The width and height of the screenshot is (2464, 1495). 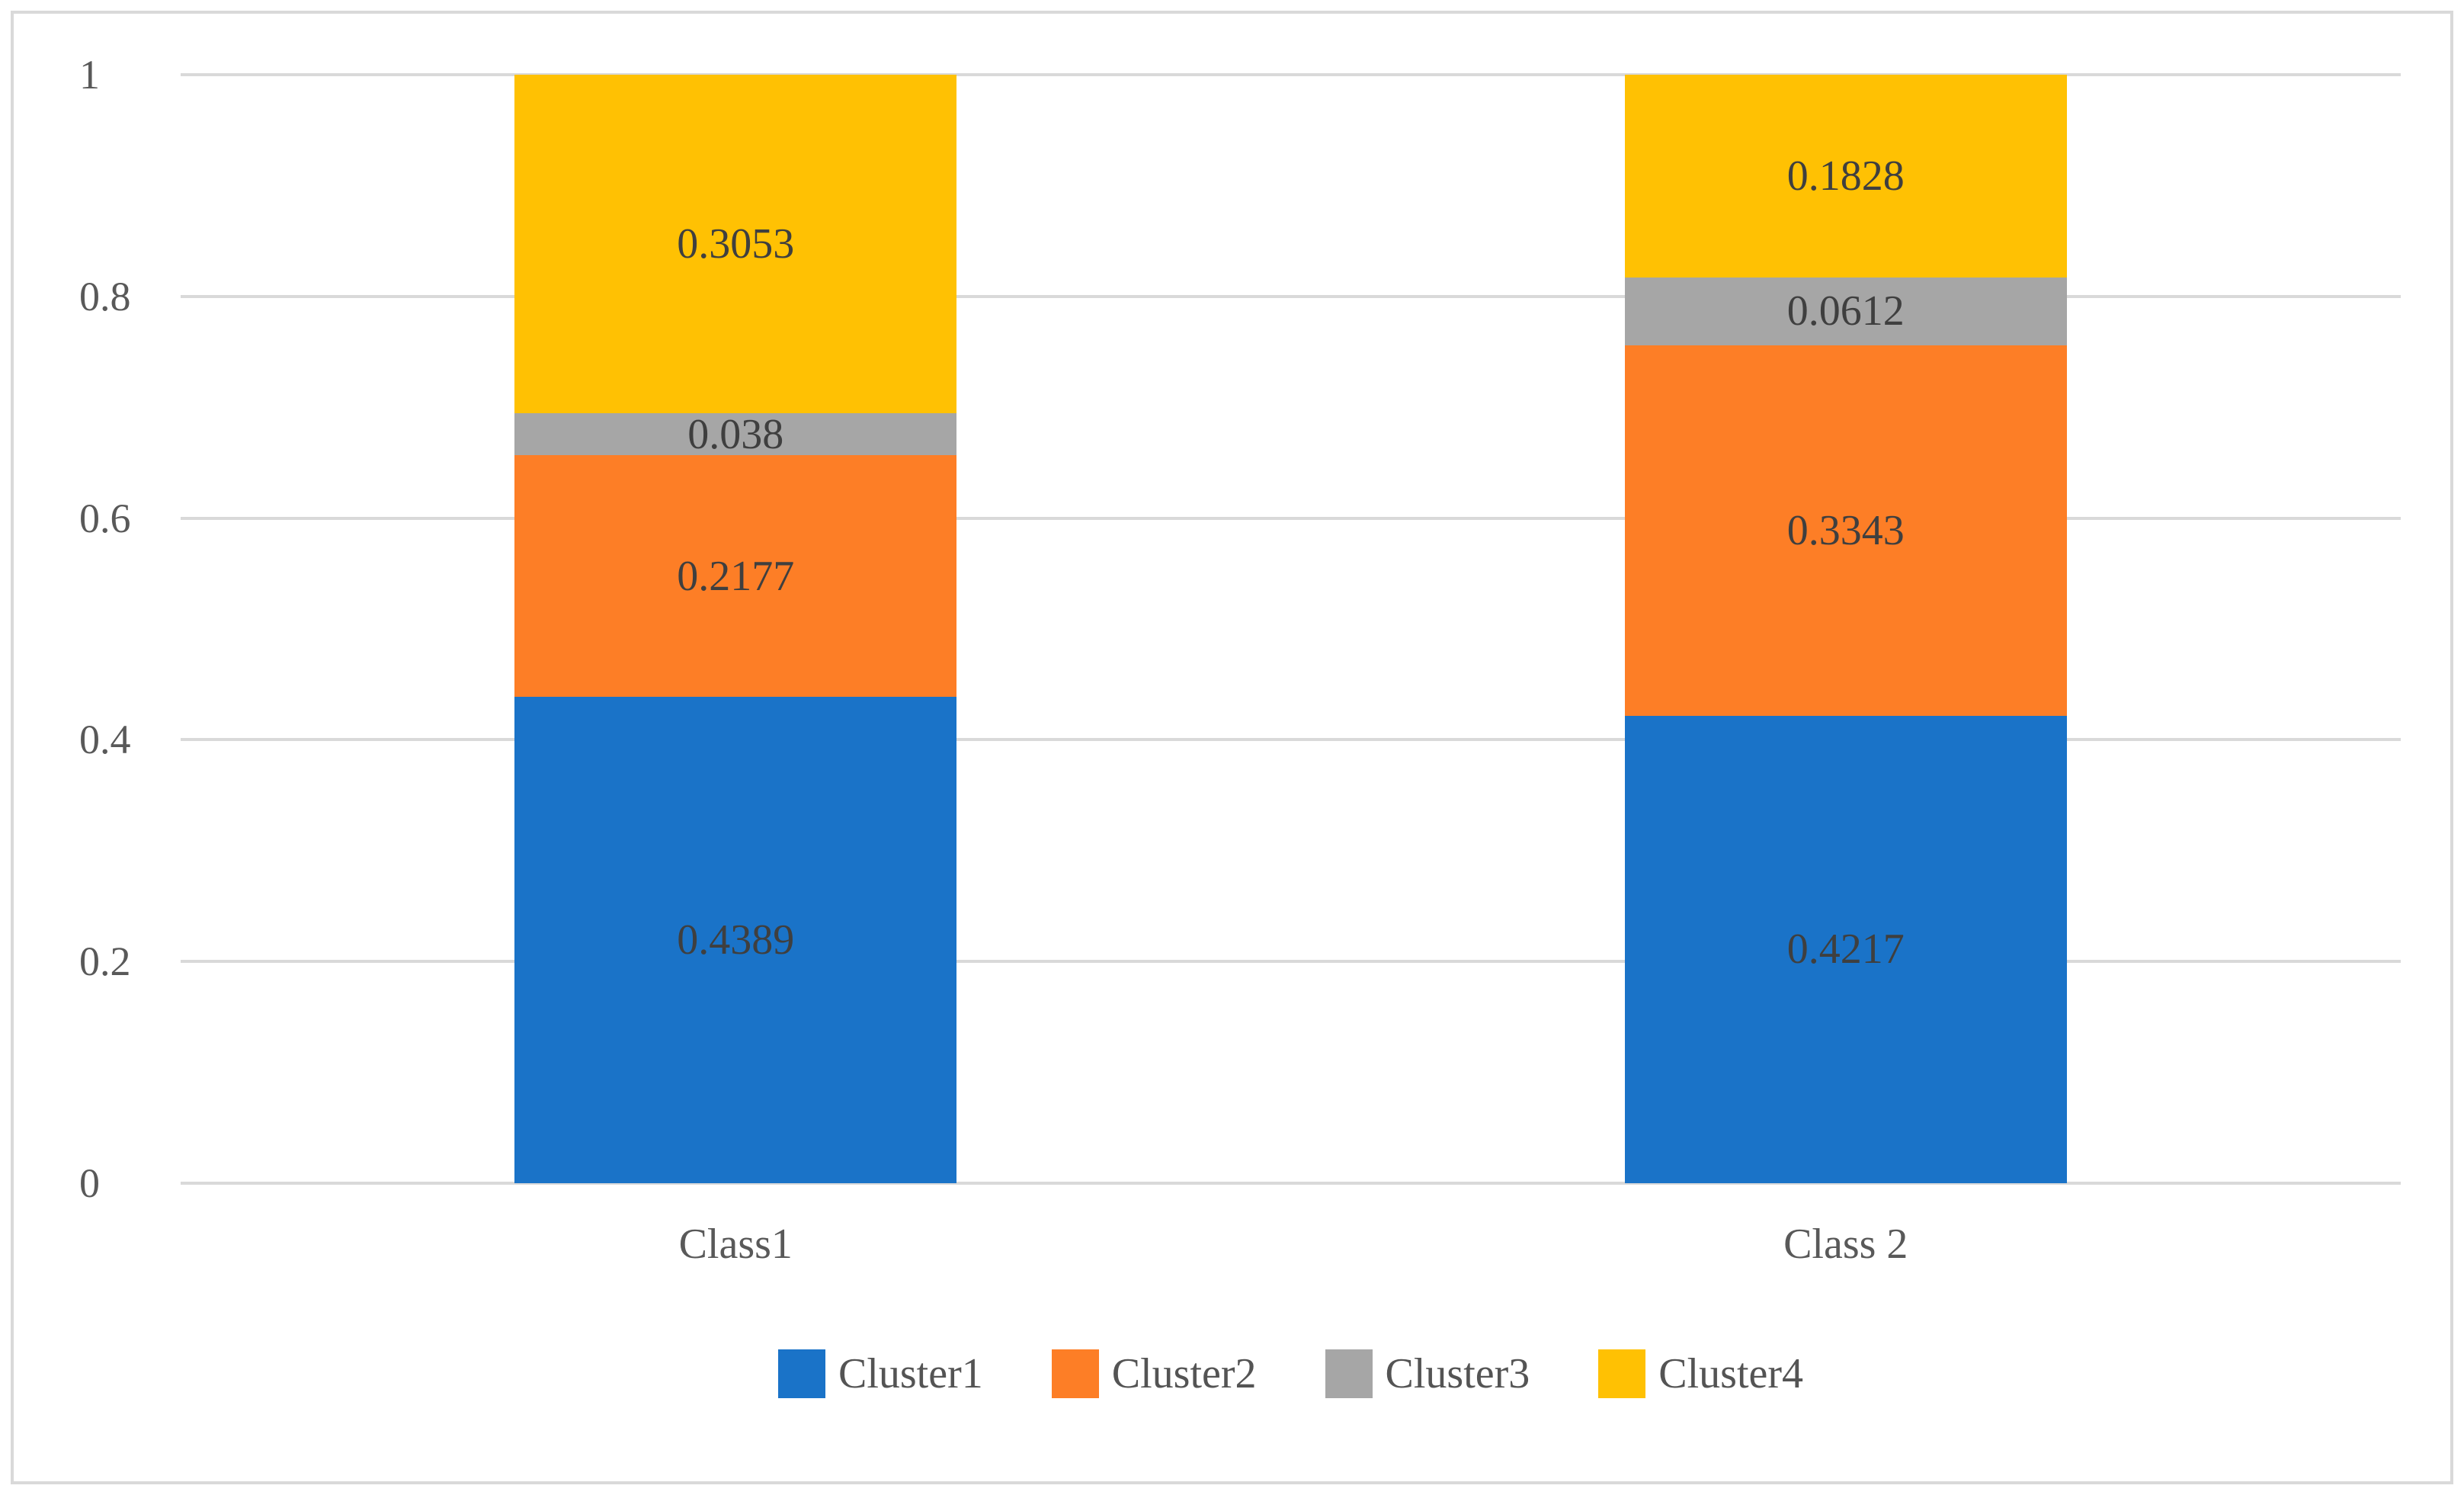 I want to click on chart-legend: Cluster1 Cluster2 Cluster3 Cluster4, so click(x=1291, y=1373).